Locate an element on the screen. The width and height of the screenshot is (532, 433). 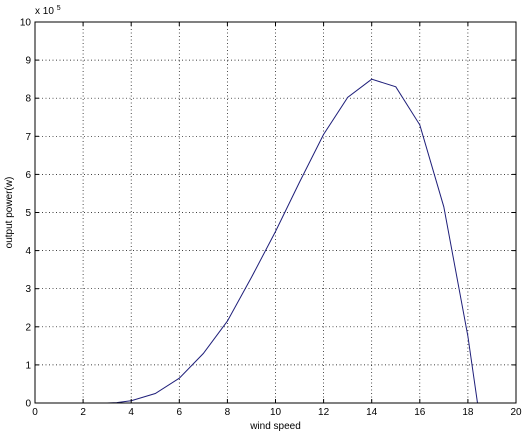
x-tick-label: 16 is located at coordinates (420, 412).